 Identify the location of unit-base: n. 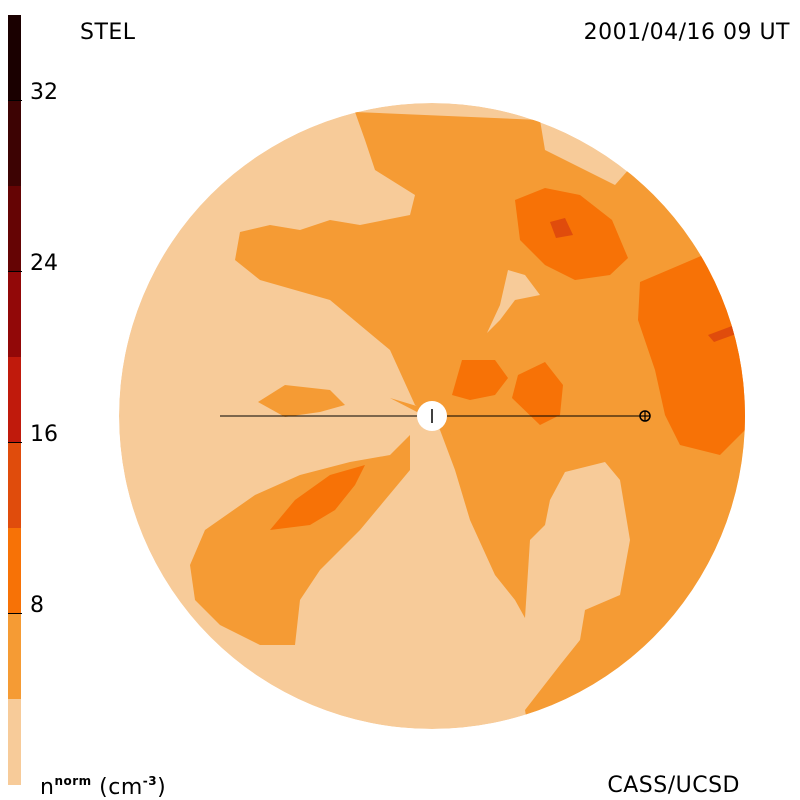
(47, 787).